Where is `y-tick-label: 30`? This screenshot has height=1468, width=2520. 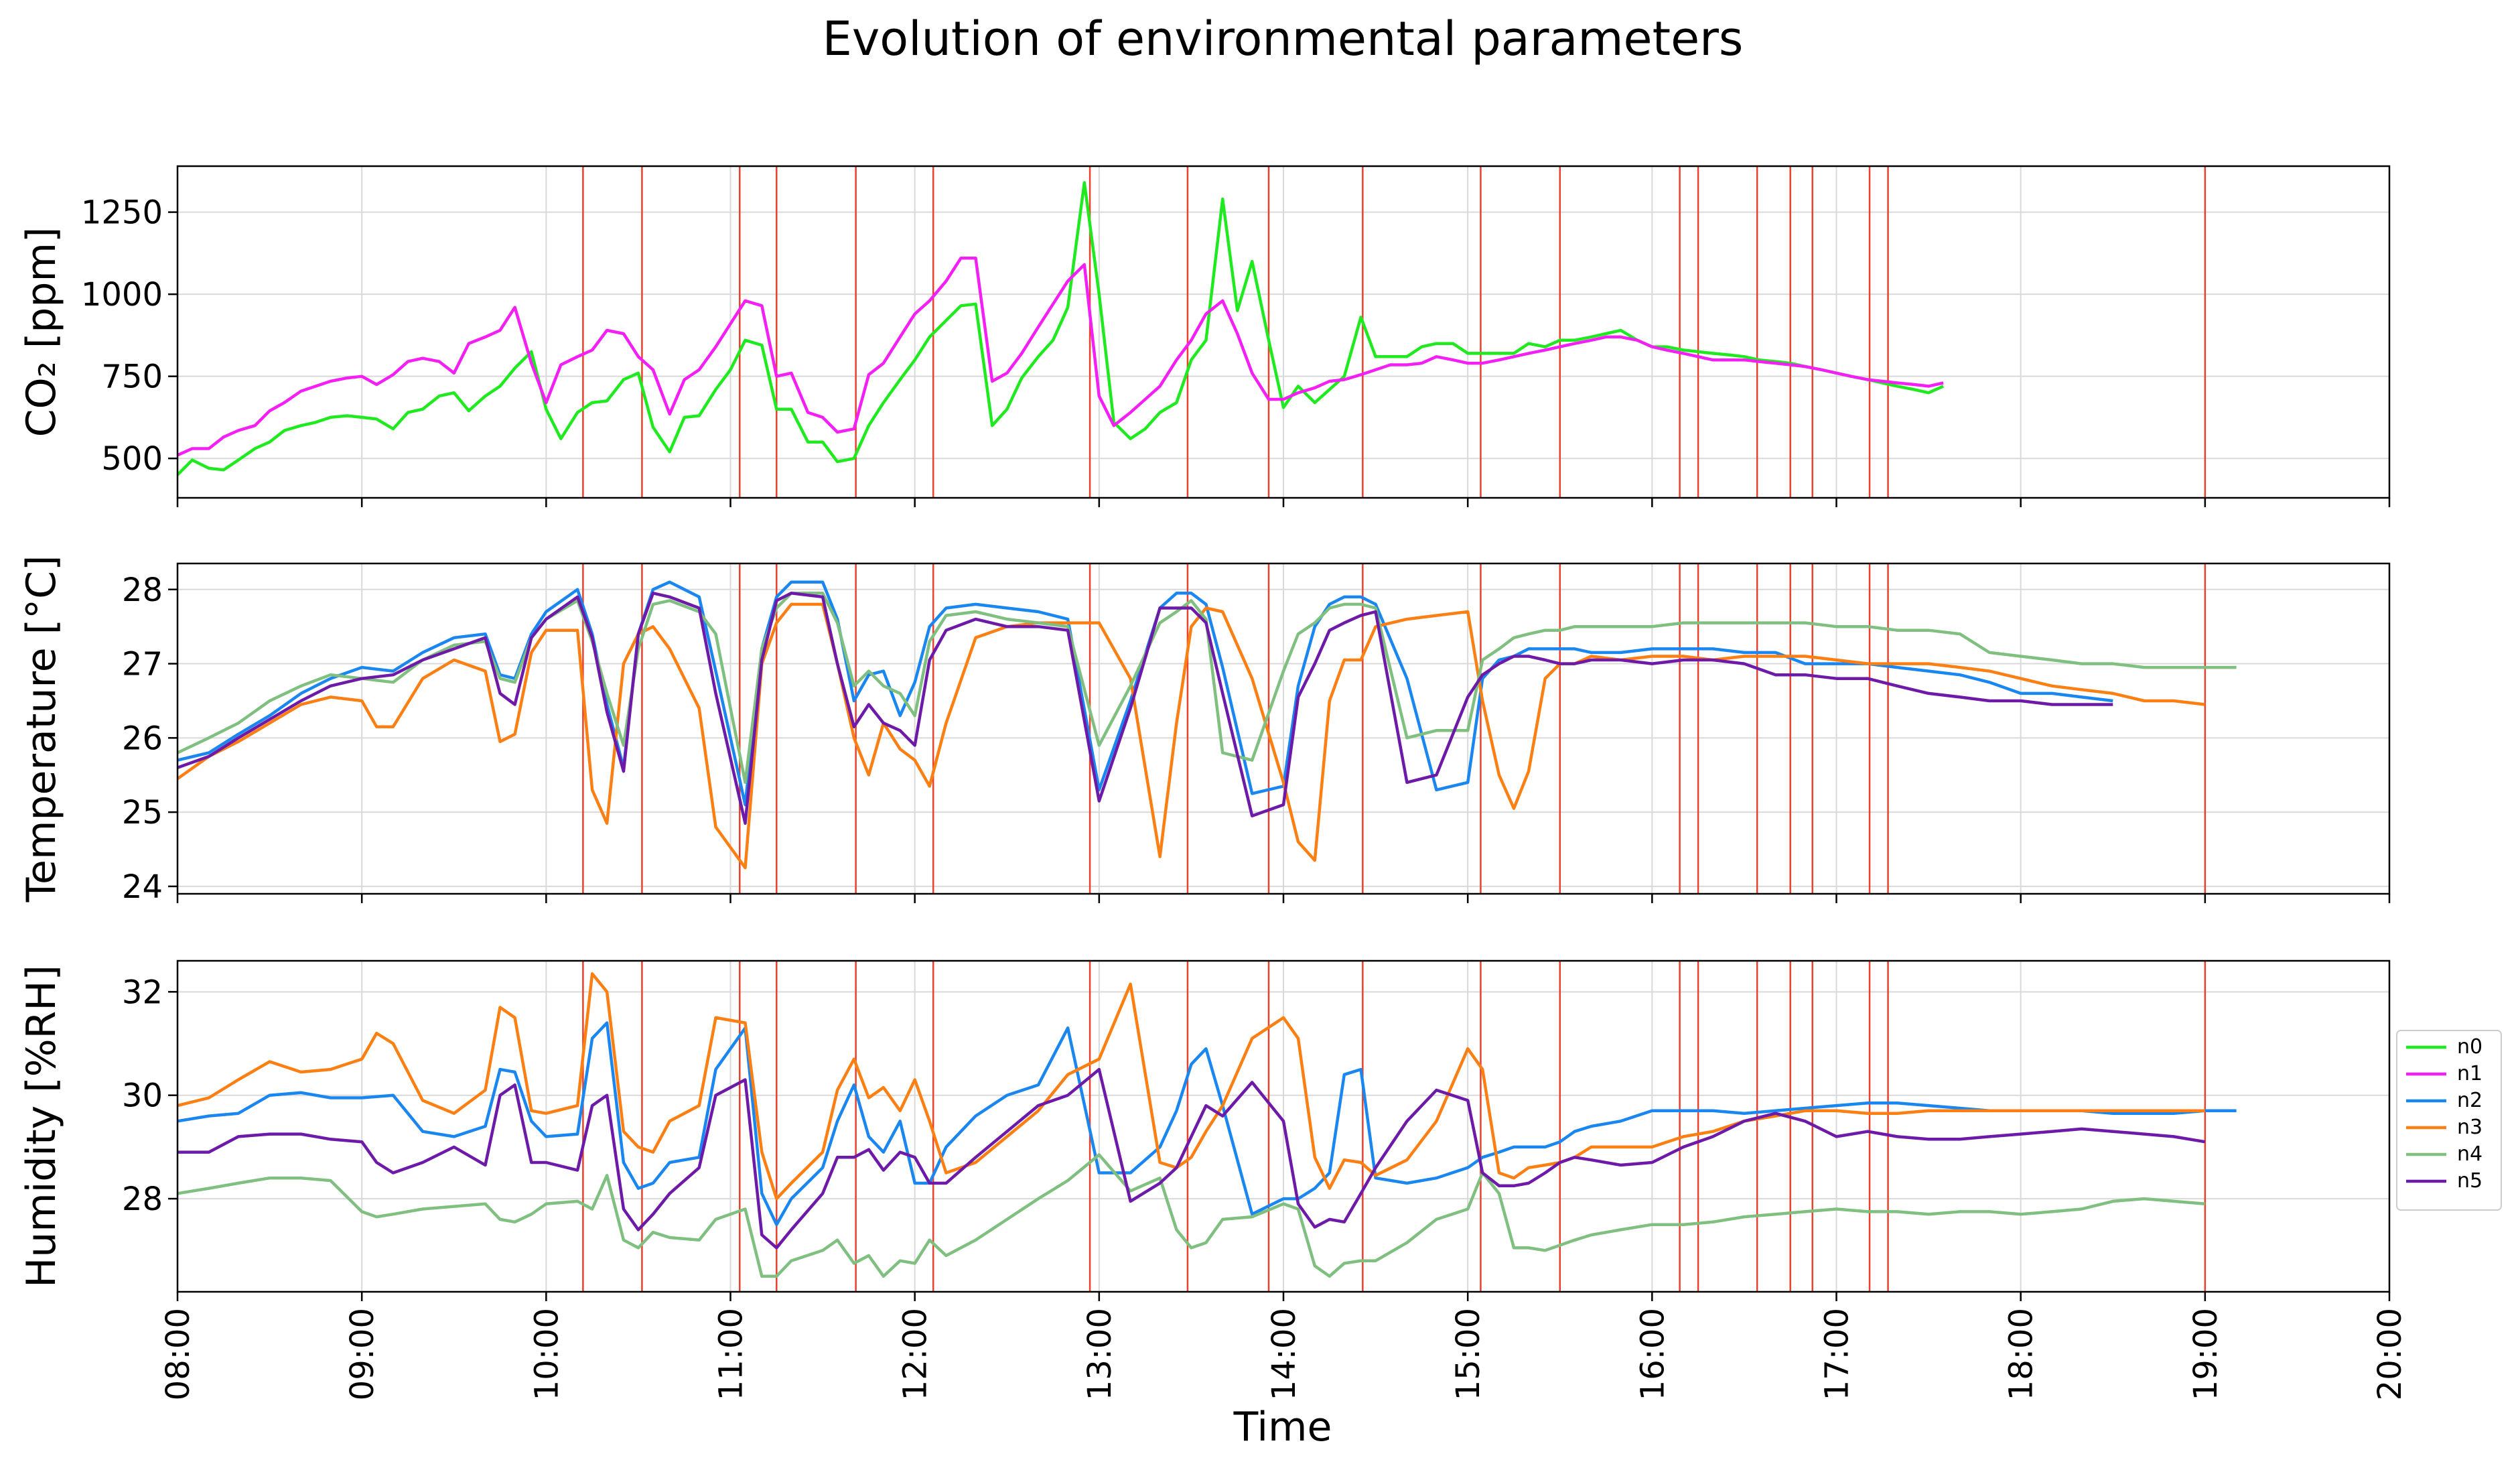 y-tick-label: 30 is located at coordinates (142, 1096).